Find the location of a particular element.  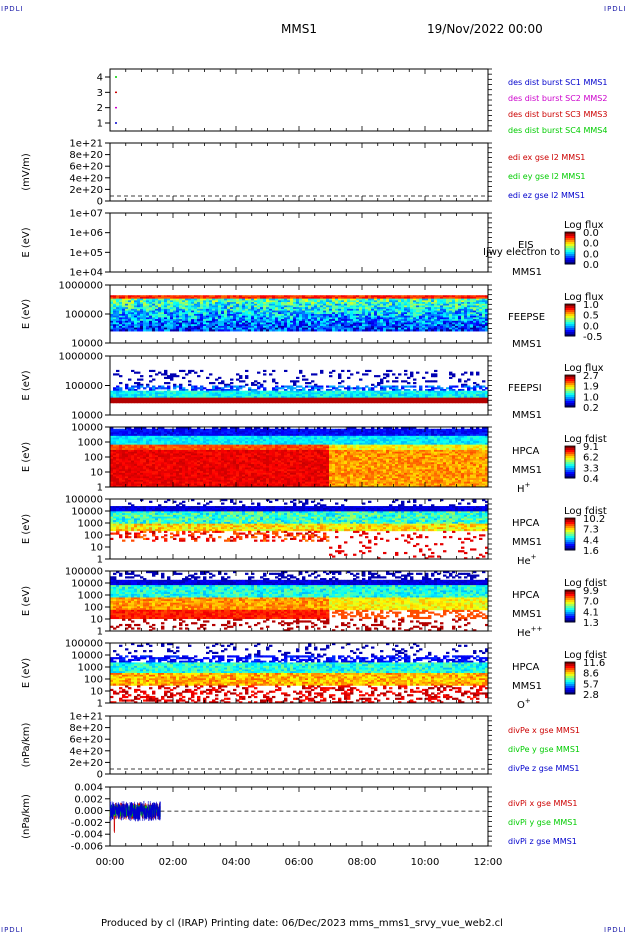

eis-cbar-tick: 0.0 is located at coordinates (591, 233).